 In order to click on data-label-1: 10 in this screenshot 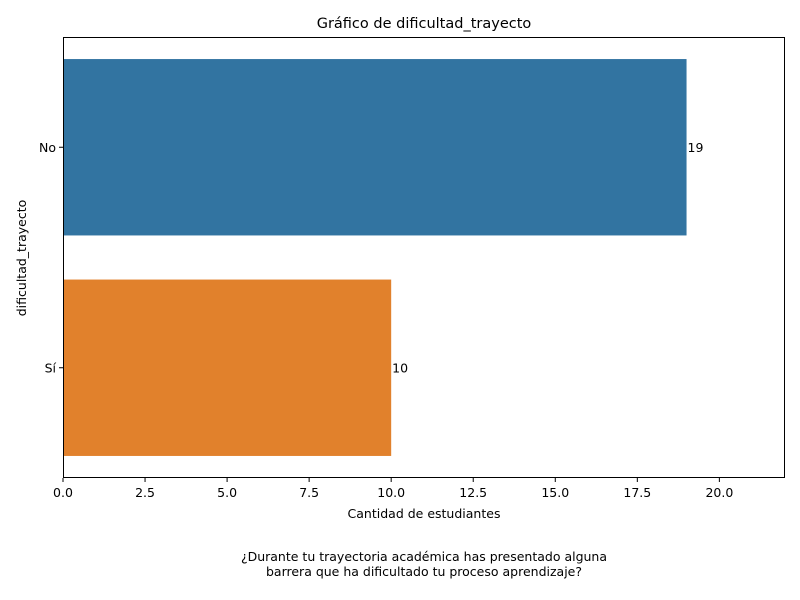, I will do `click(400, 367)`.